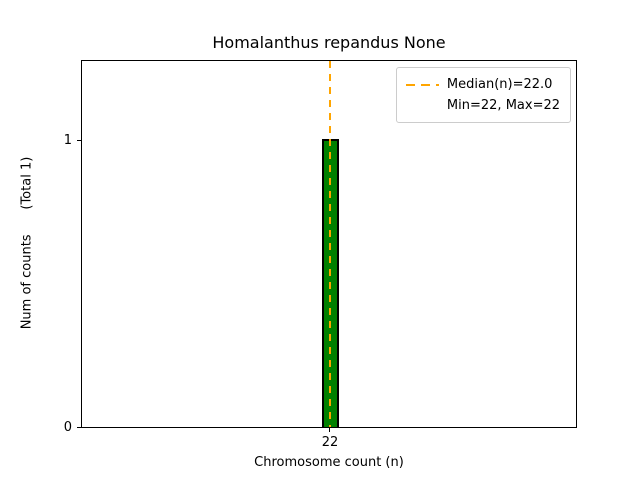 The width and height of the screenshot is (640, 480). Describe the element at coordinates (503, 105) in the screenshot. I see `legend-label-minmax: Min=22, Max=22` at that location.